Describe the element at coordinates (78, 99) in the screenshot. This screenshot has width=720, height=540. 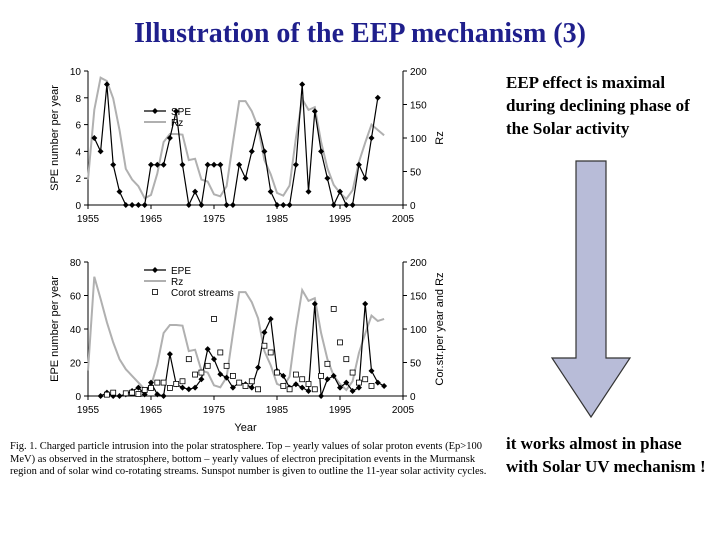
I see `y-tick-label-left: 8` at that location.